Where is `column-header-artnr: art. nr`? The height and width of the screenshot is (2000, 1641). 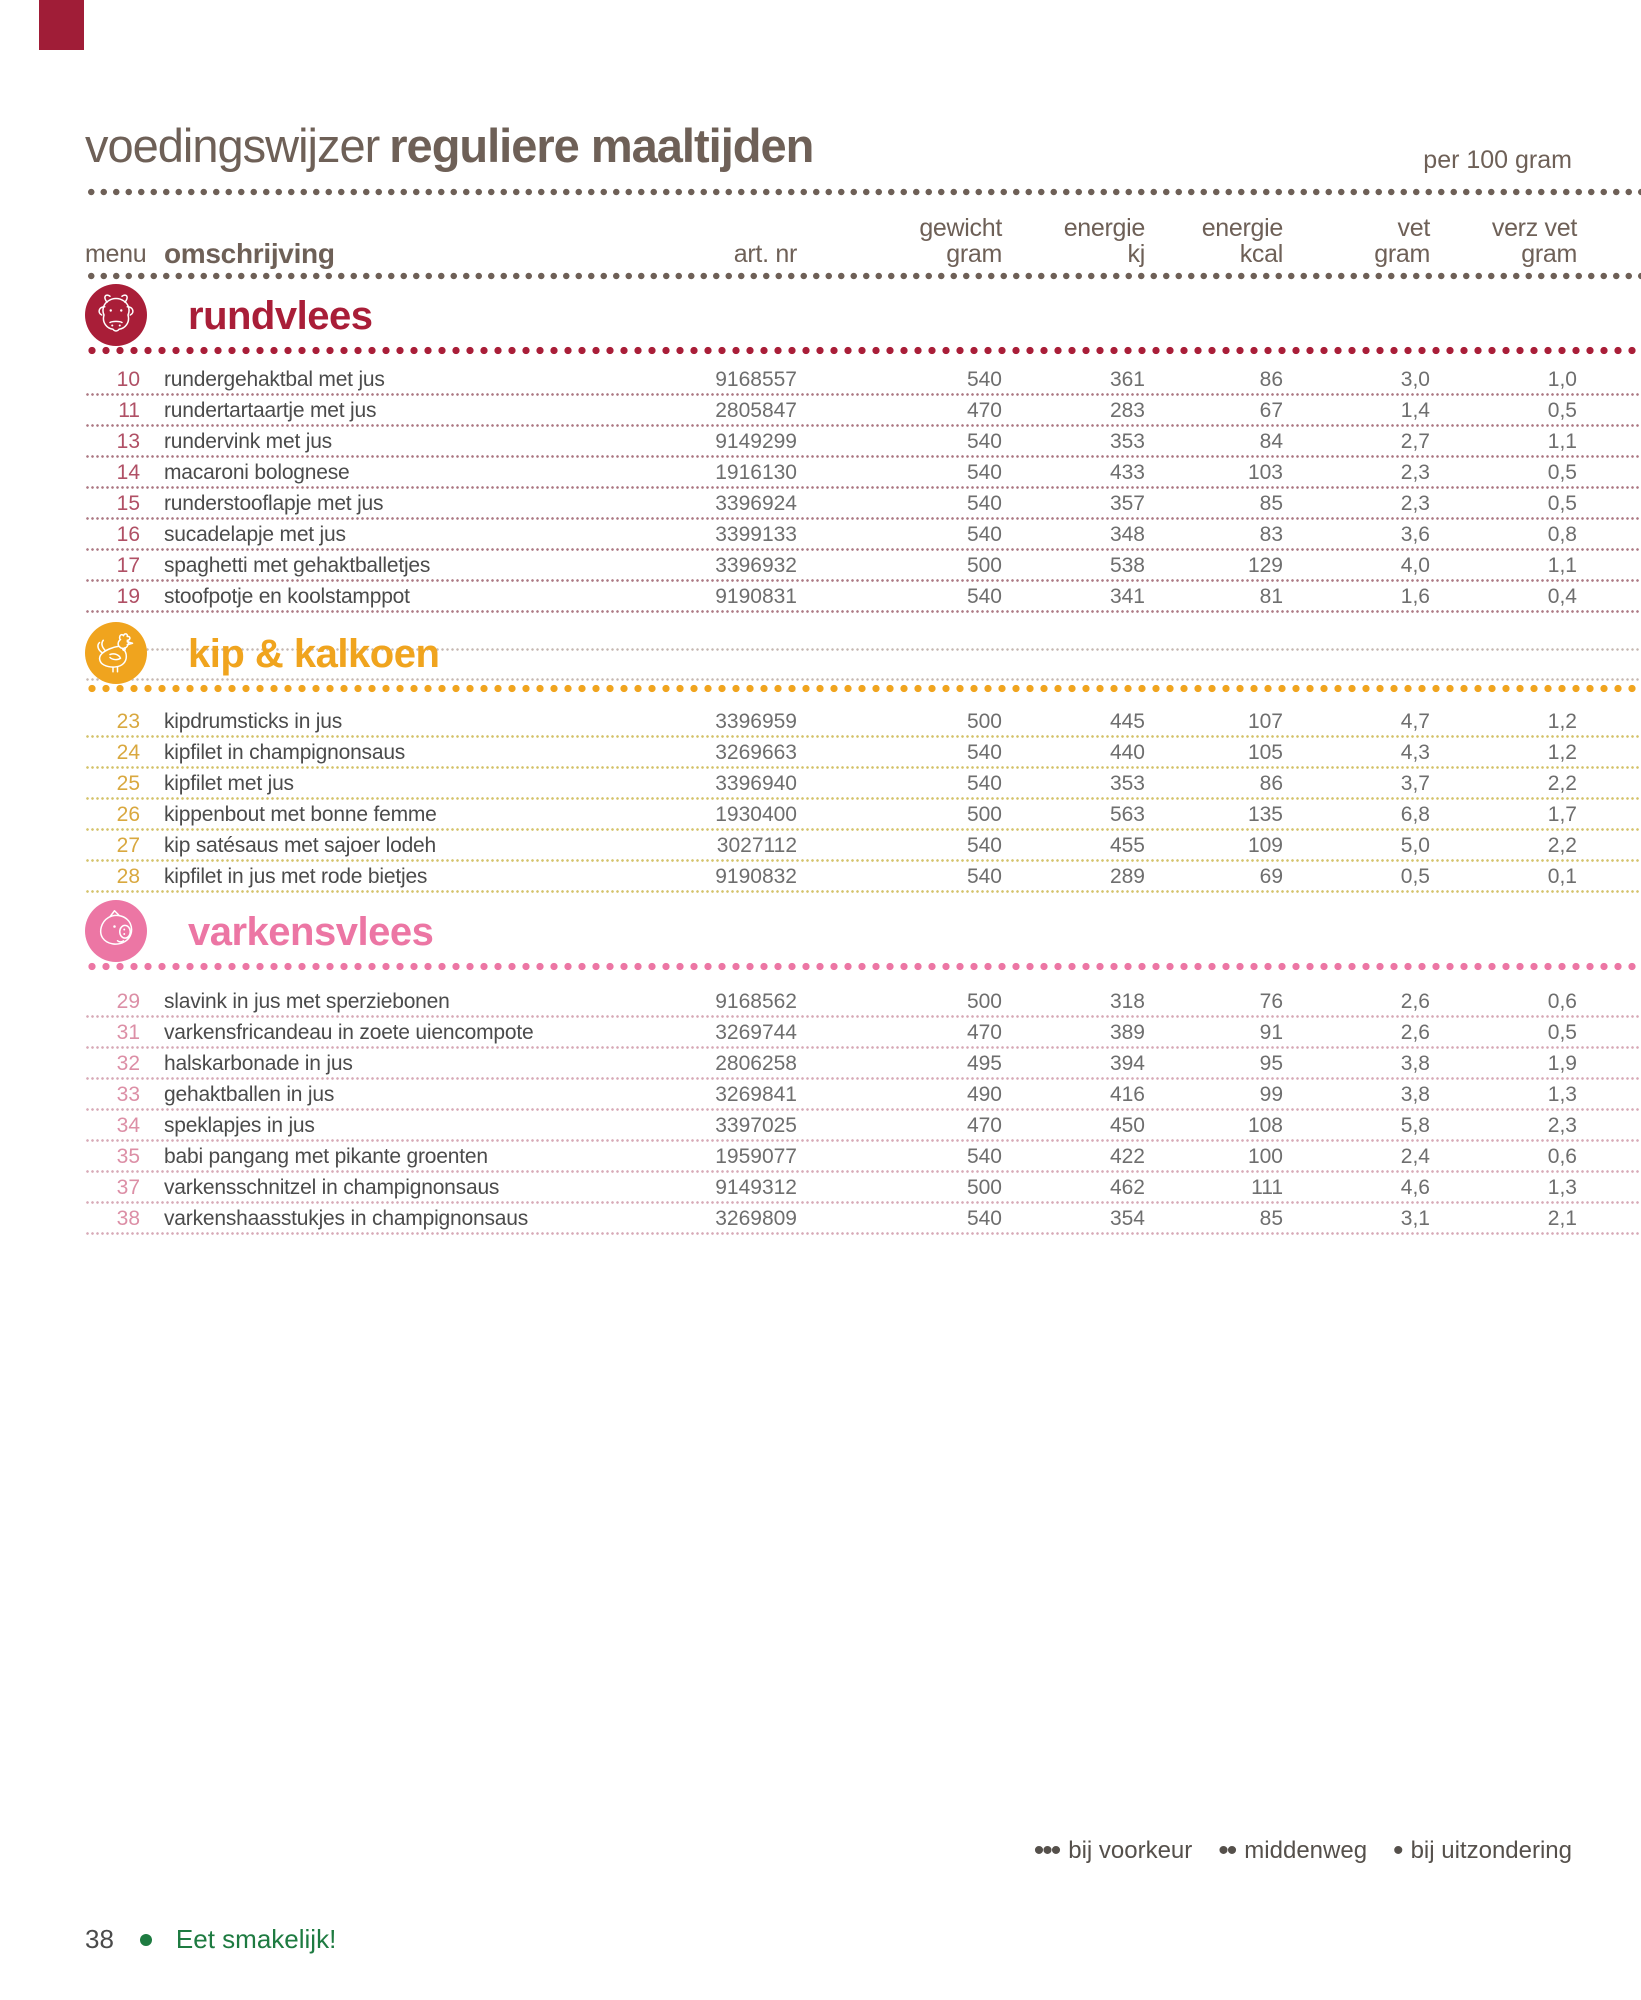
column-header-artnr: art. nr is located at coordinates (765, 254).